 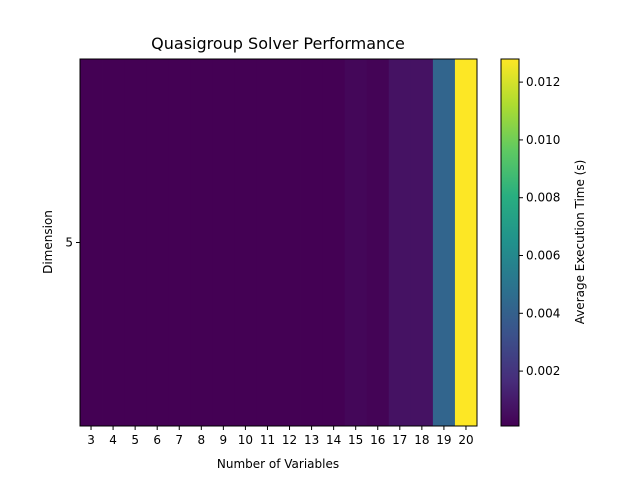 I want to click on x-tick-label: 12, so click(x=289, y=440).